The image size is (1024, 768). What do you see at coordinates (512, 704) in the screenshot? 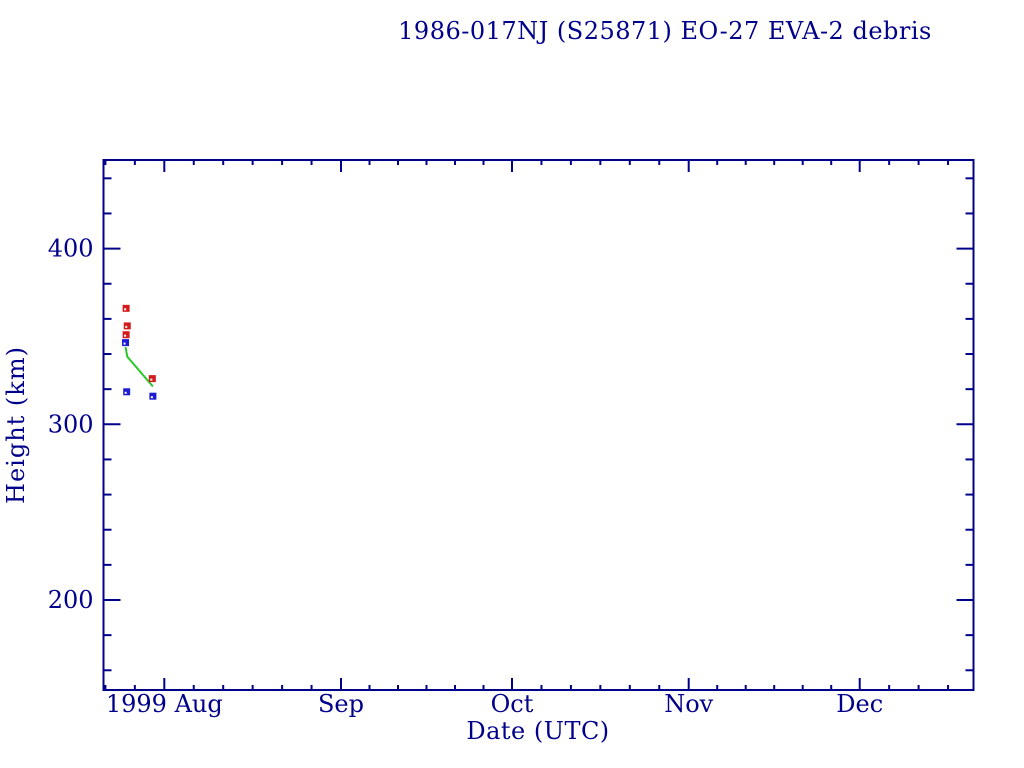
I see `x-tick-label: Oct` at bounding box center [512, 704].